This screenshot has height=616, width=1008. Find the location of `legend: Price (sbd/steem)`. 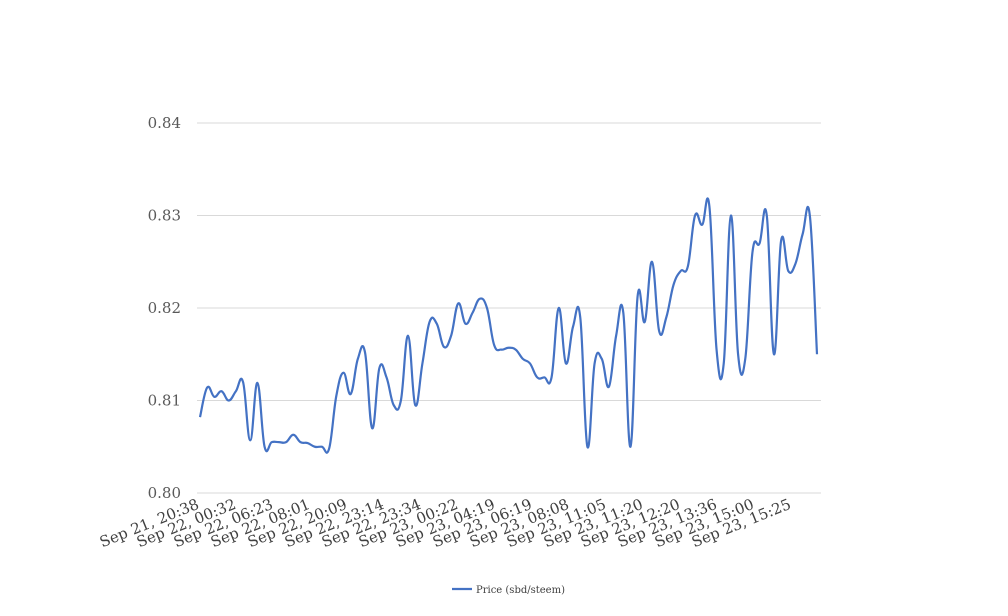

legend: Price (sbd/steem) is located at coordinates (508, 590).